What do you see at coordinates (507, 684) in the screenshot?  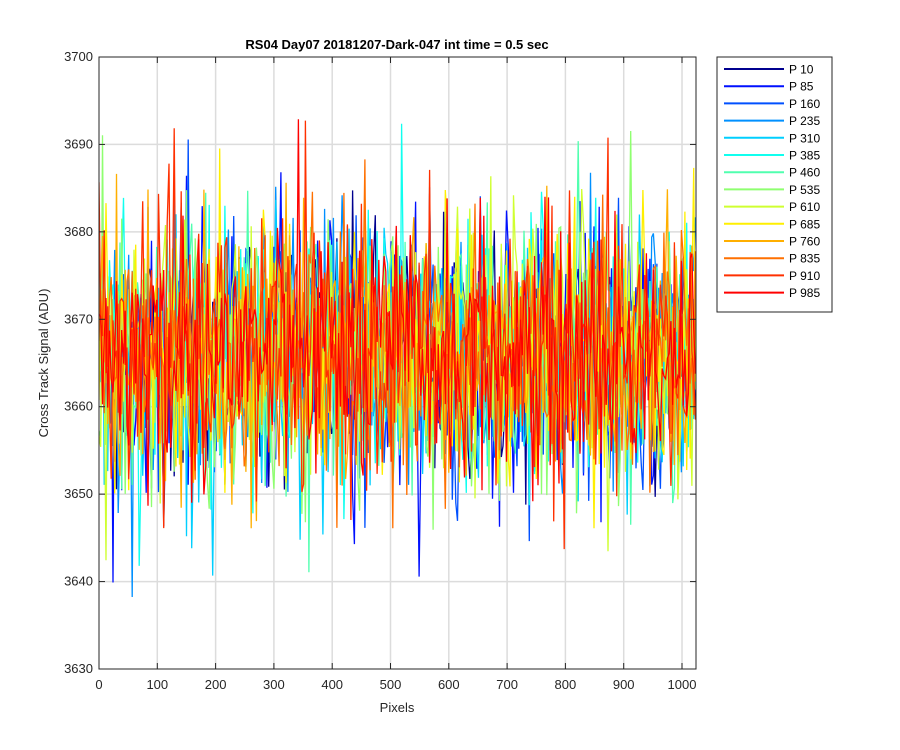 I see `x-tick-label: 700` at bounding box center [507, 684].